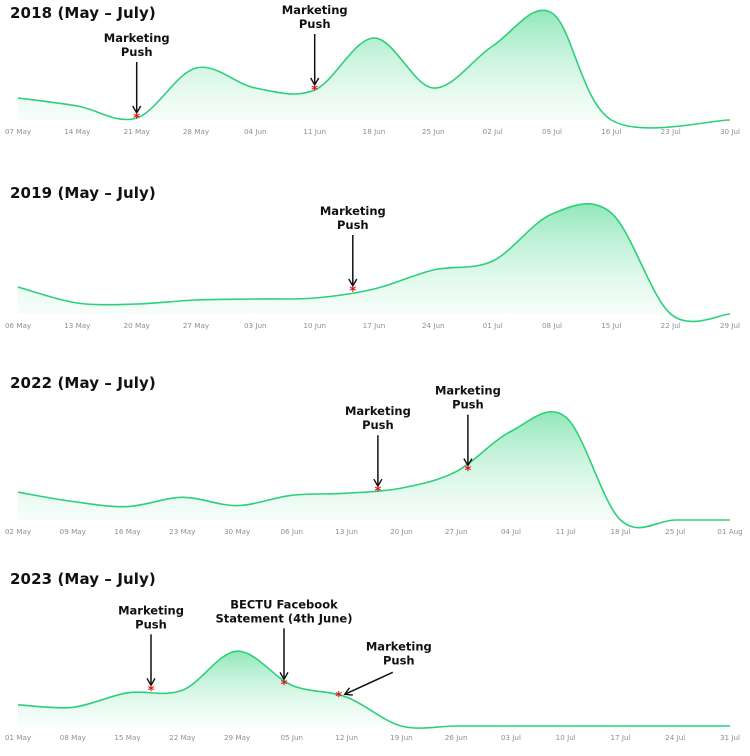 The width and height of the screenshot is (750, 756). Describe the element at coordinates (127, 737) in the screenshot. I see `x-tick-label: 15 May` at that location.